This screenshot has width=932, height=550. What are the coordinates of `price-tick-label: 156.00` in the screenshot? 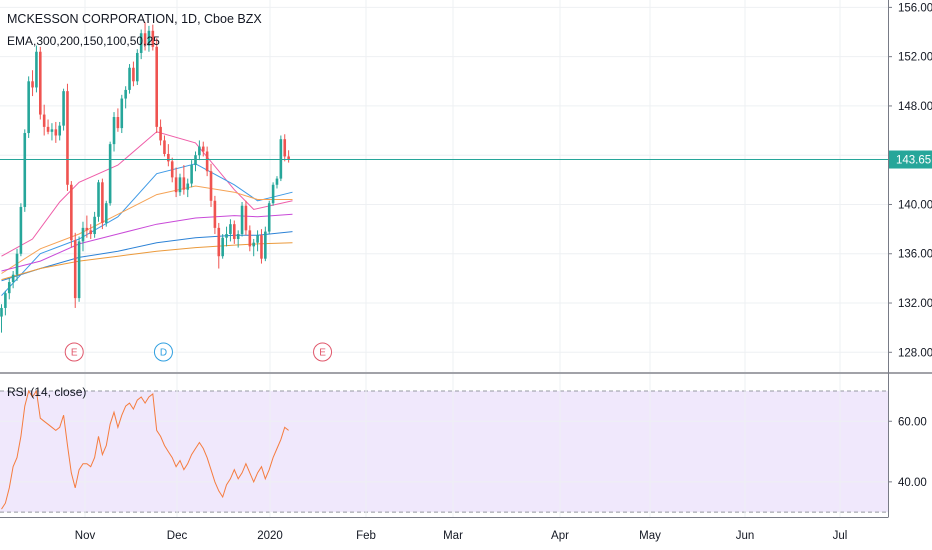 It's located at (915, 8).